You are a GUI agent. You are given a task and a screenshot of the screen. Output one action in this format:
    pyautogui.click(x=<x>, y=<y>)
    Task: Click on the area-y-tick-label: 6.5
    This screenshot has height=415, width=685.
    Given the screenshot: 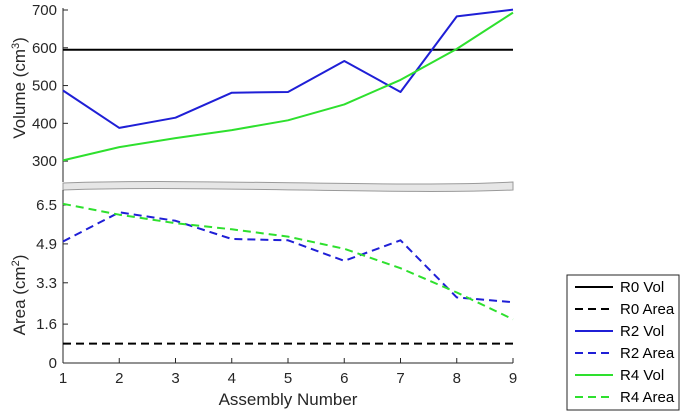 What is the action you would take?
    pyautogui.click(x=46, y=205)
    